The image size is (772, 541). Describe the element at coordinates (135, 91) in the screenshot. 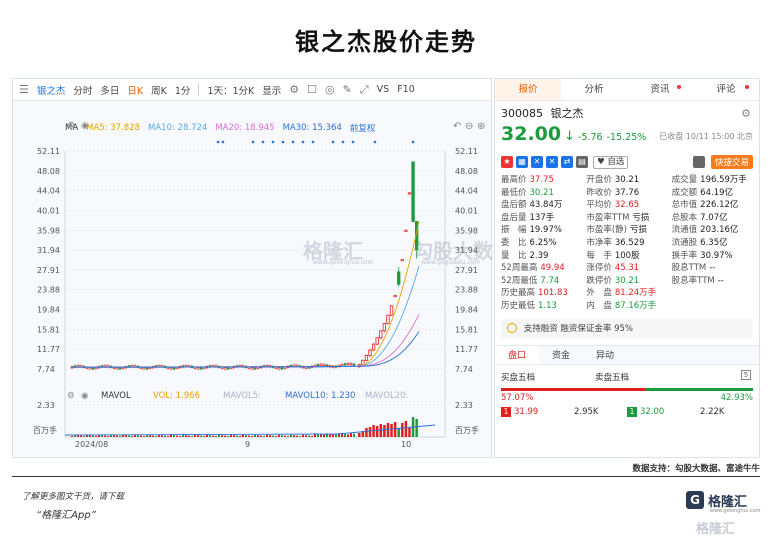

I see `tab-daily-k: 日K` at that location.